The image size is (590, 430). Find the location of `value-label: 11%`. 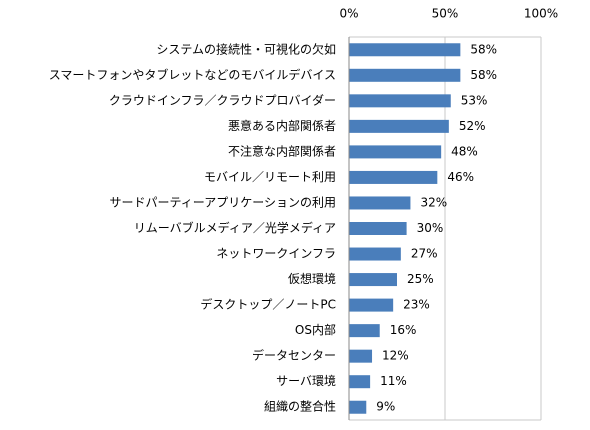

value-label: 11% is located at coordinates (393, 381).